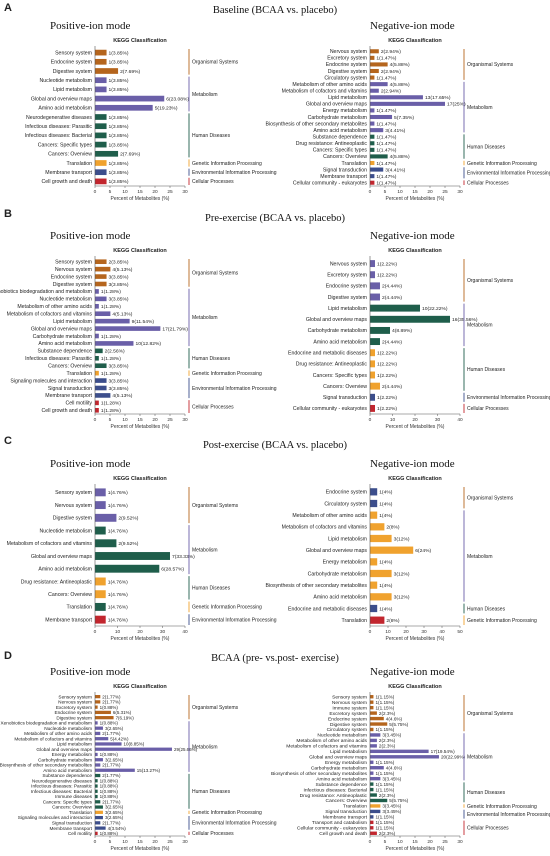 The height and width of the screenshot is (856, 550). I want to click on data-label: 1(2.22%), so click(387, 409).